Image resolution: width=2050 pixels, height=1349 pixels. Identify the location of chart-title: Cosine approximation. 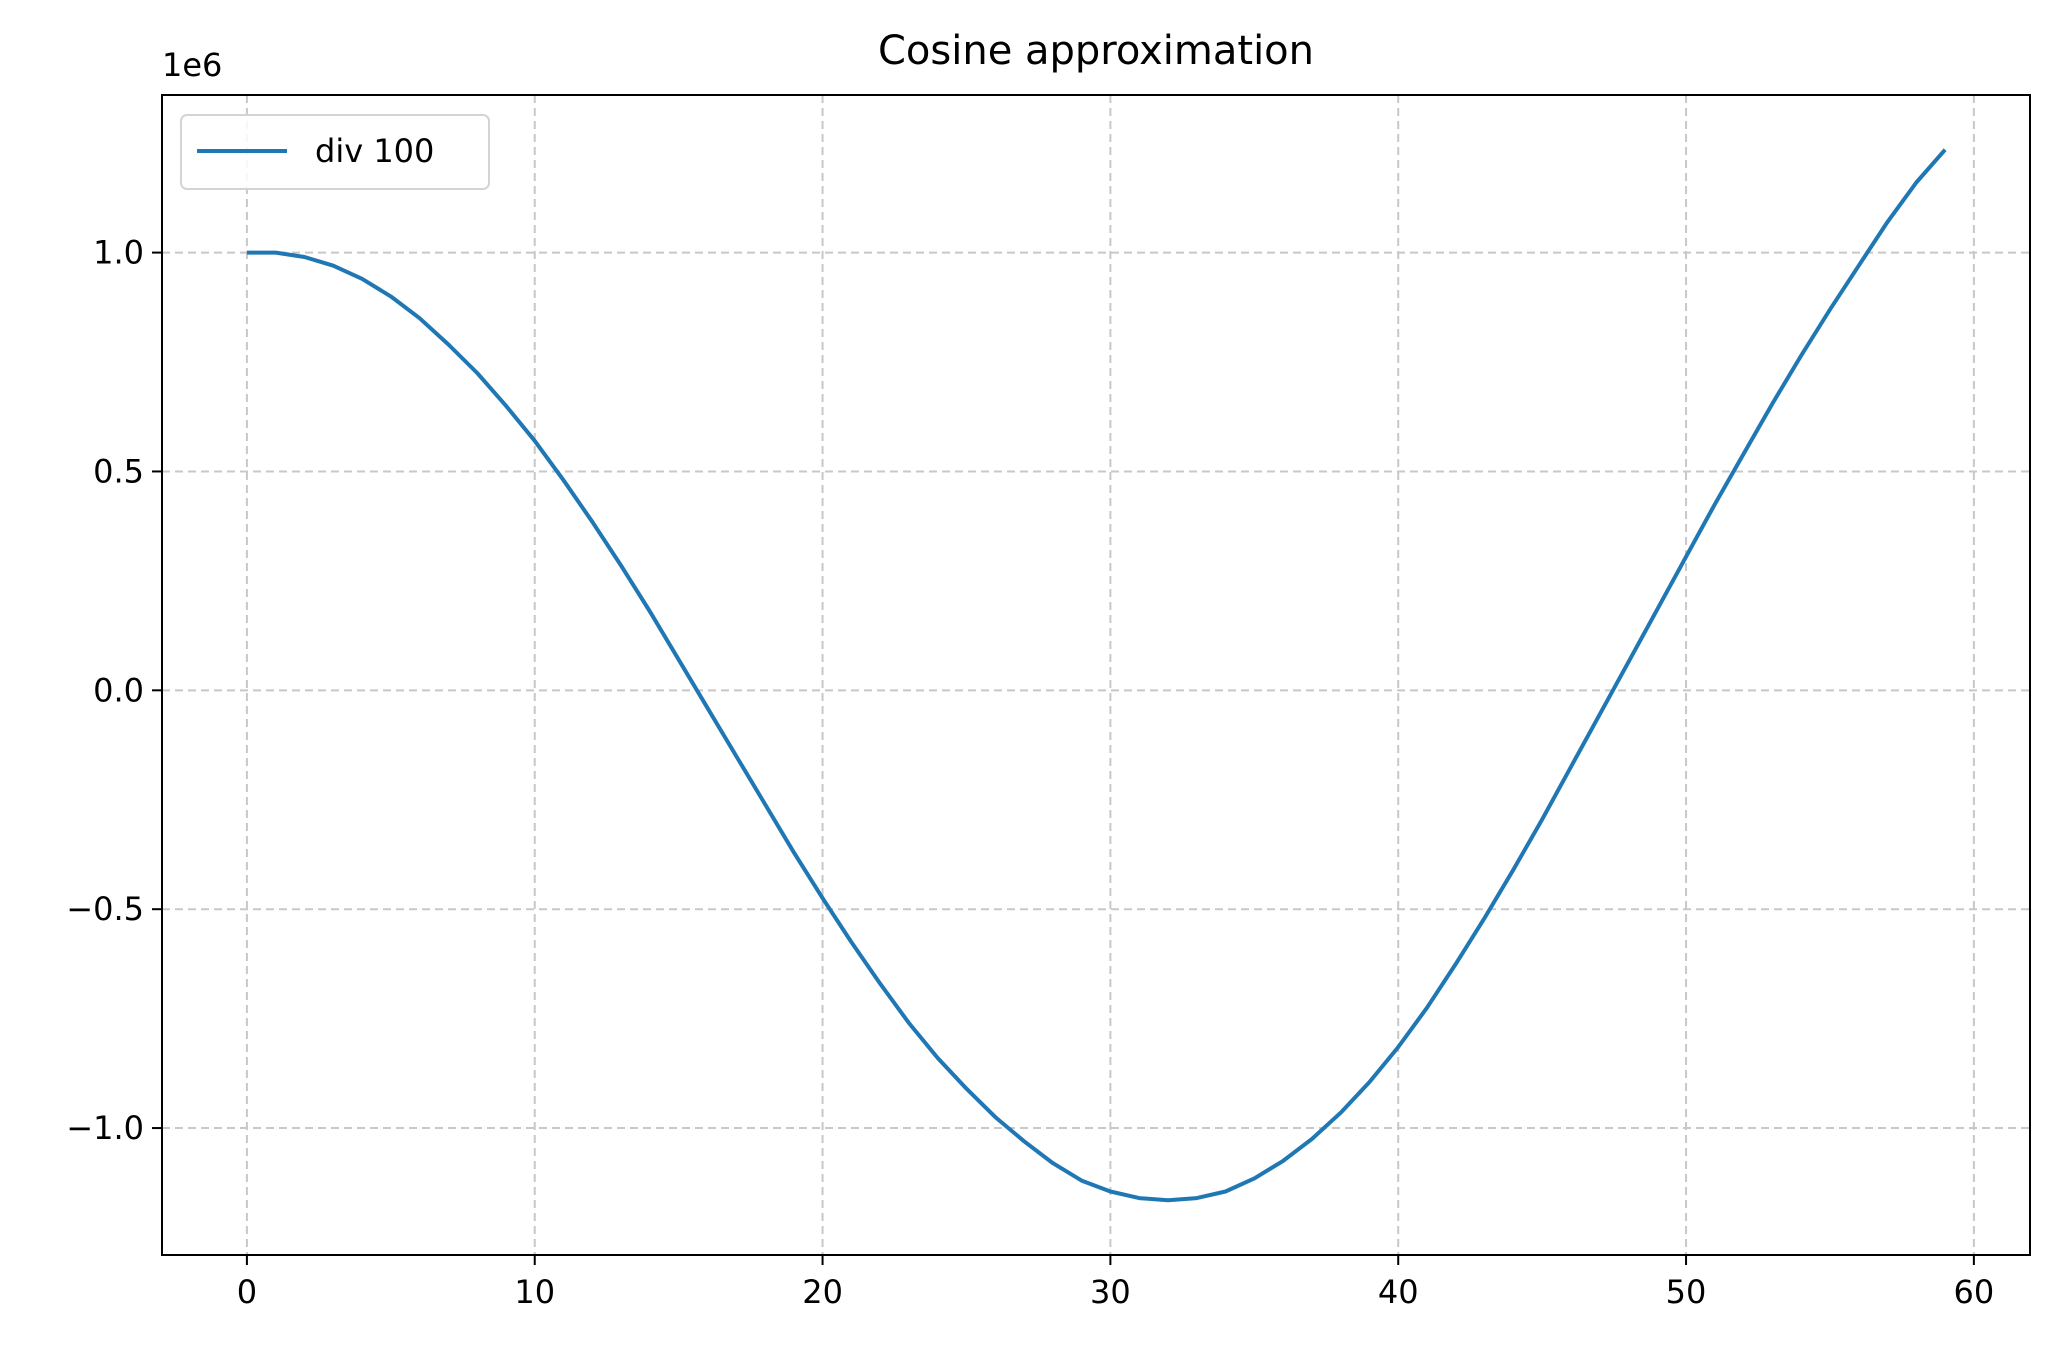
(1096, 51).